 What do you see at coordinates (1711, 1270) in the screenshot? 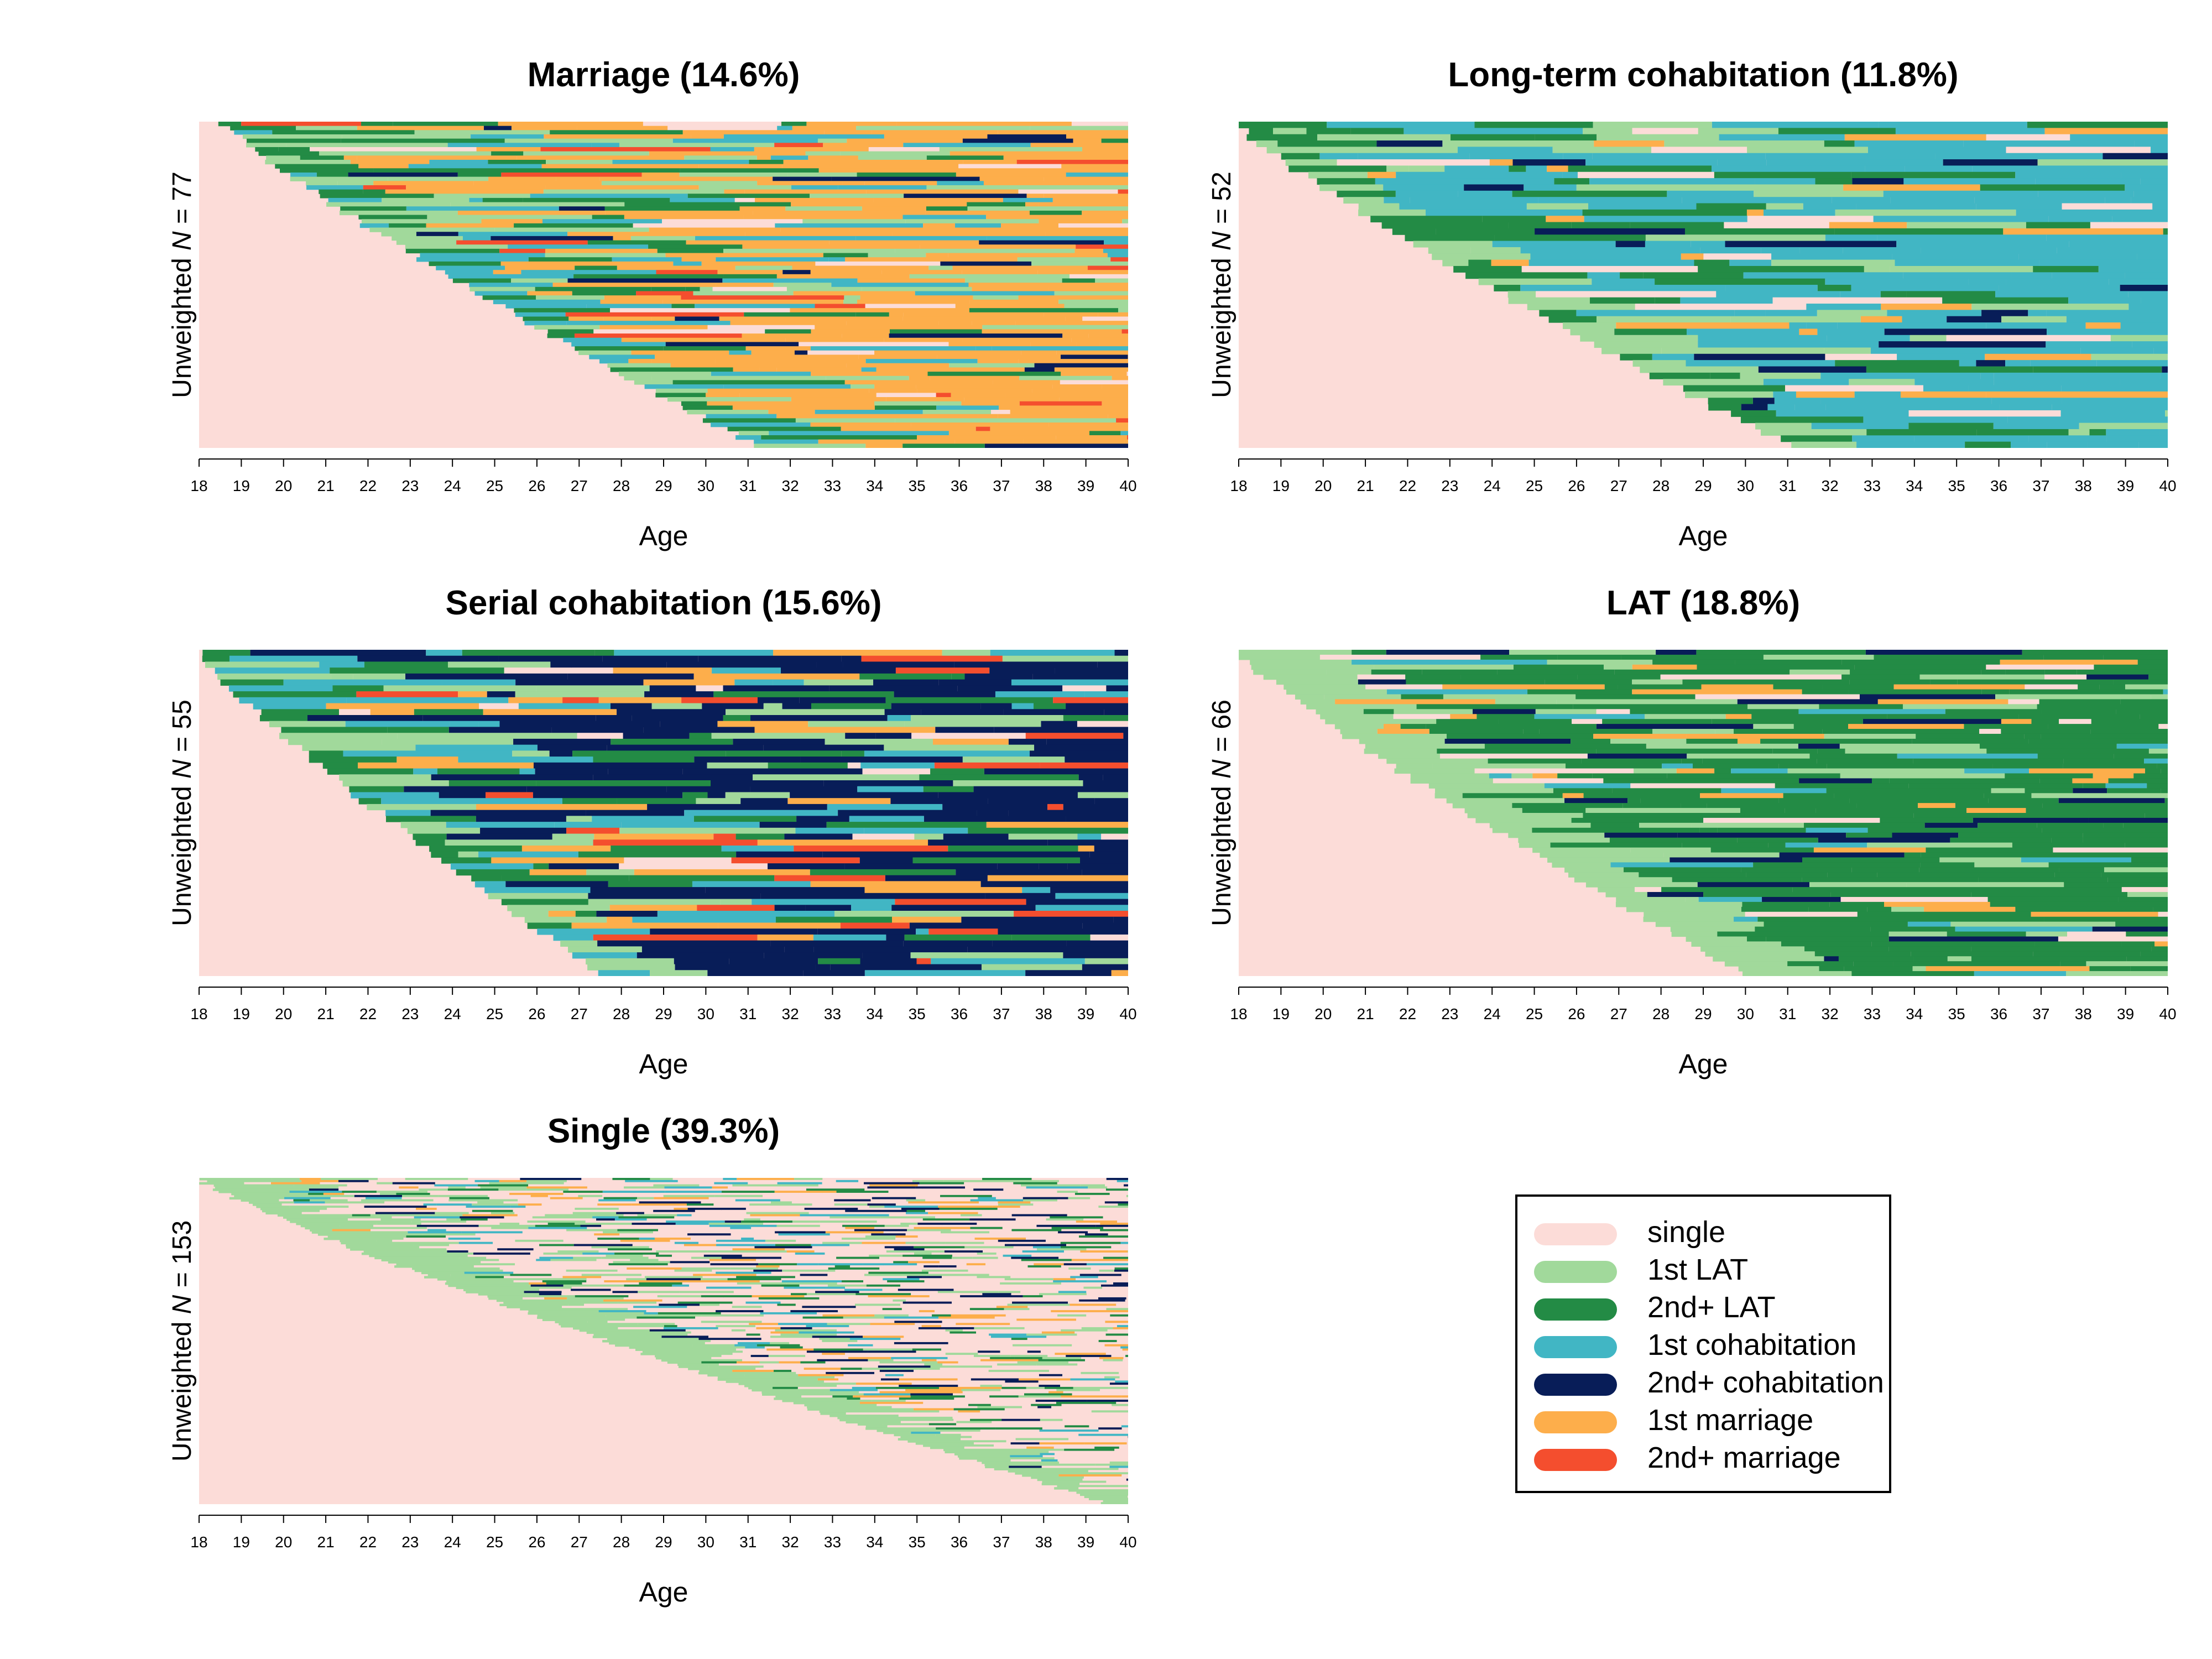
I see `legend-item: 1st LAT` at bounding box center [1711, 1270].